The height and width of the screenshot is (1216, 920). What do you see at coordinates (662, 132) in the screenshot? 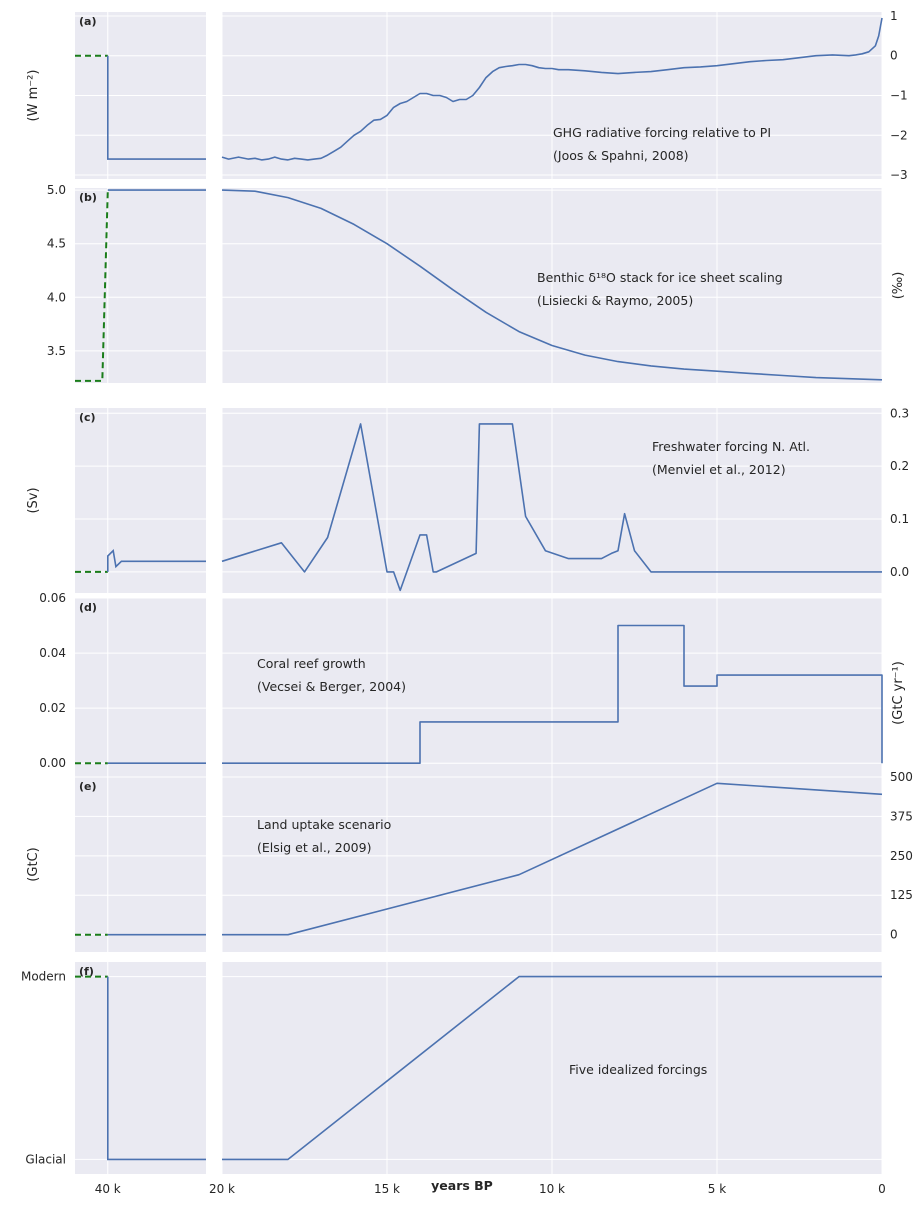
I see `annotation-text: GHG radiative forcing relative to PI` at bounding box center [662, 132].